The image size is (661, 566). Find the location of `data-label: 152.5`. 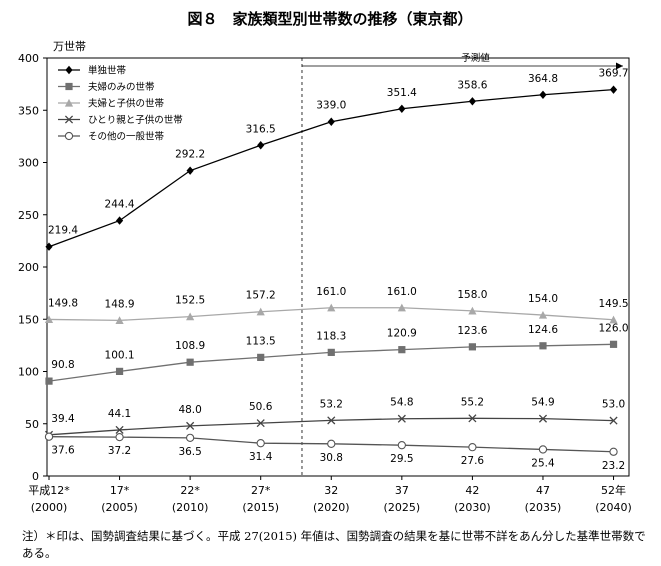

data-label: 152.5 is located at coordinates (190, 301).